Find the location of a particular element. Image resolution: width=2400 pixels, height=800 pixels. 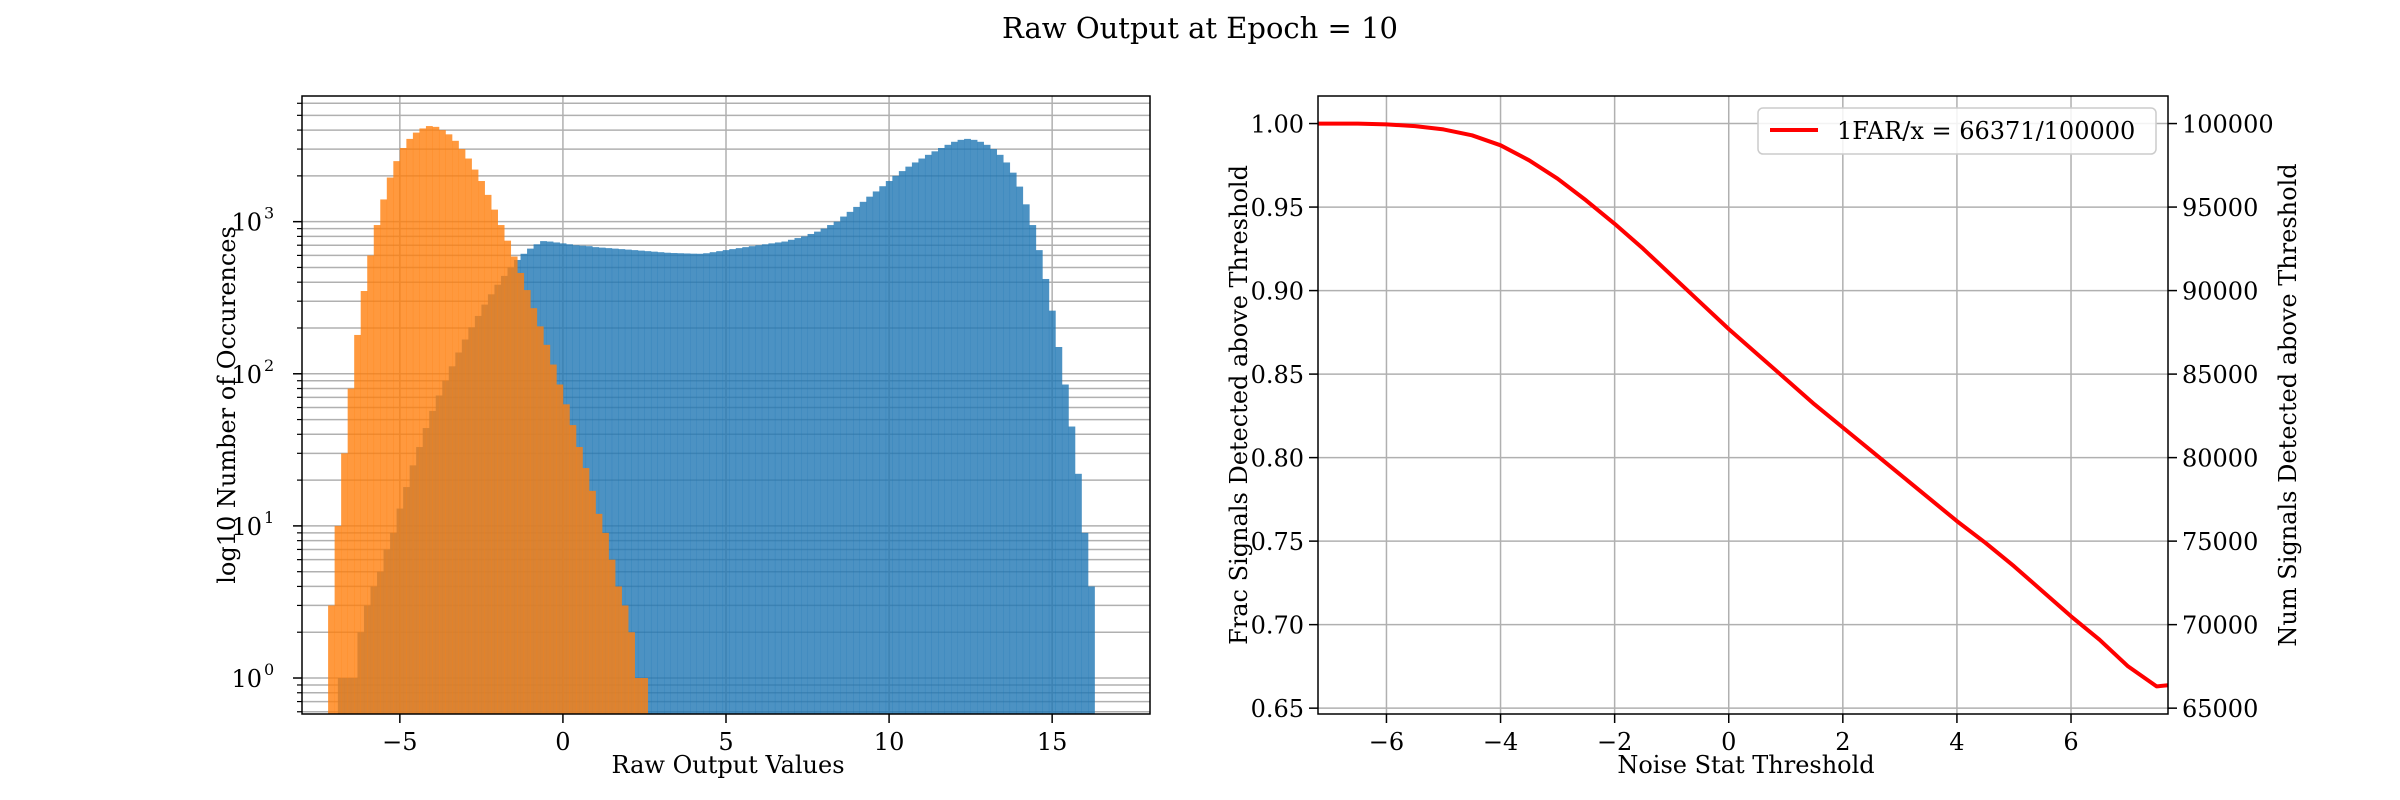

legend: 1FAR/x = 66371/100000 is located at coordinates (1957, 131).